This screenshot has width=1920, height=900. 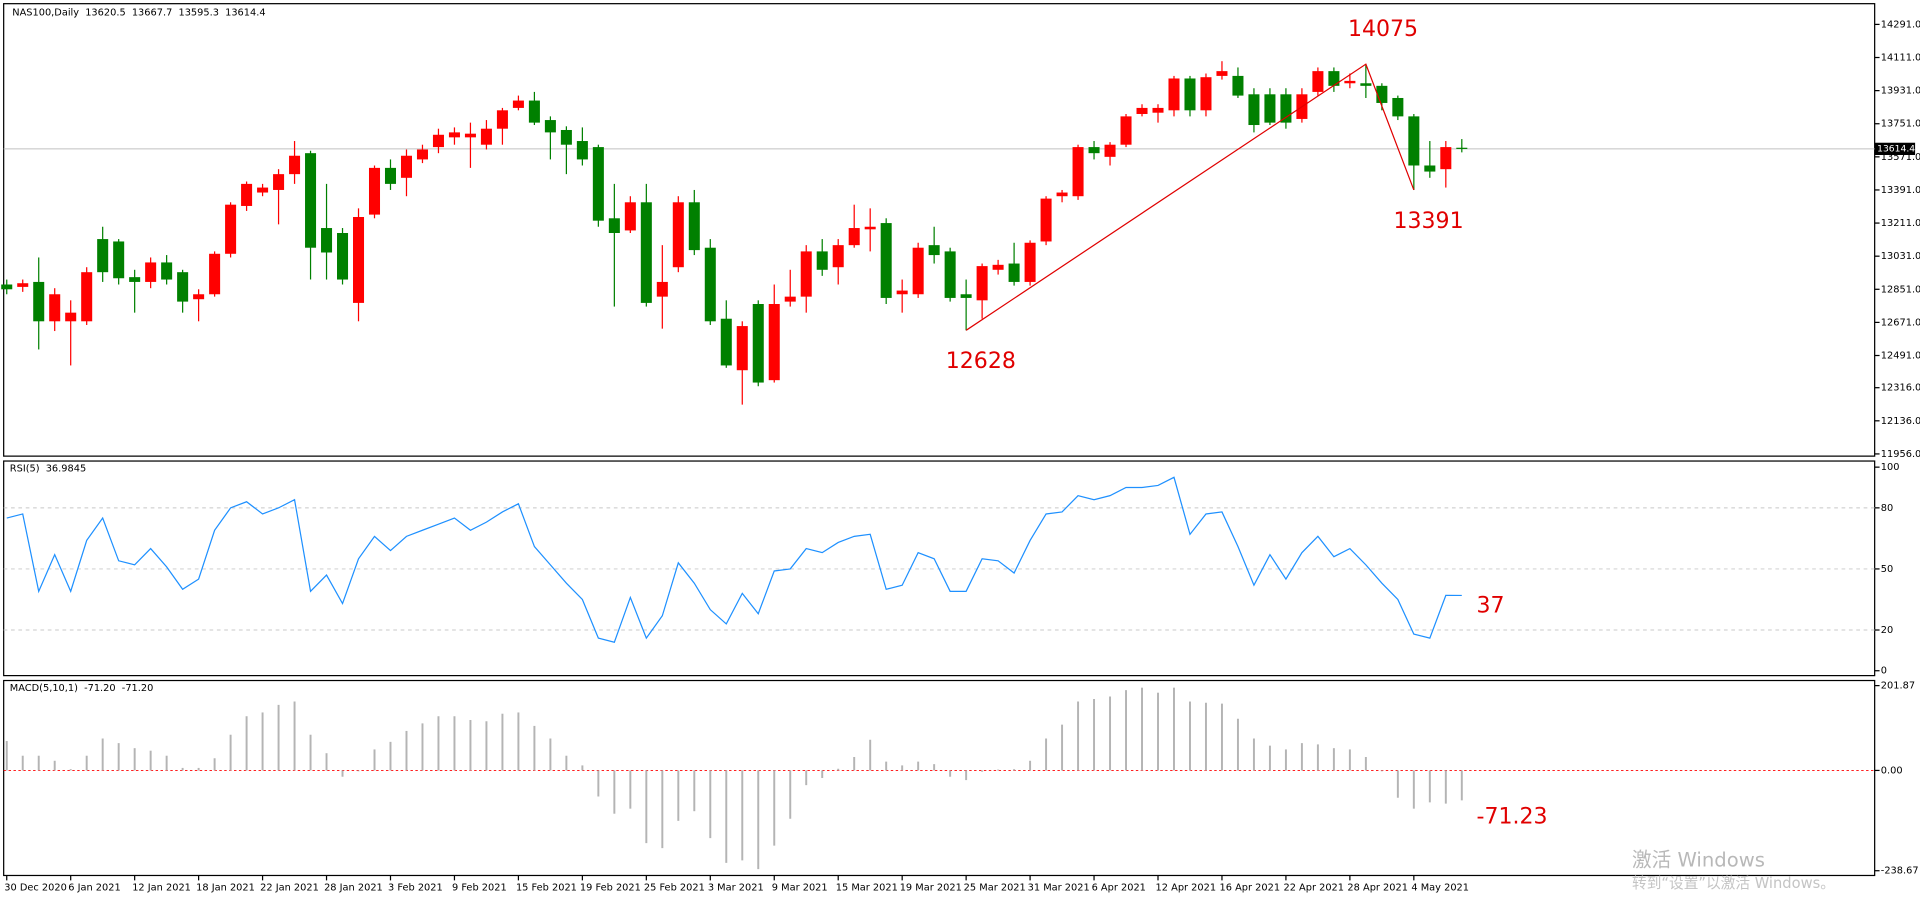 What do you see at coordinates (1491, 605) in the screenshot?
I see `rsi-annotation: 37` at bounding box center [1491, 605].